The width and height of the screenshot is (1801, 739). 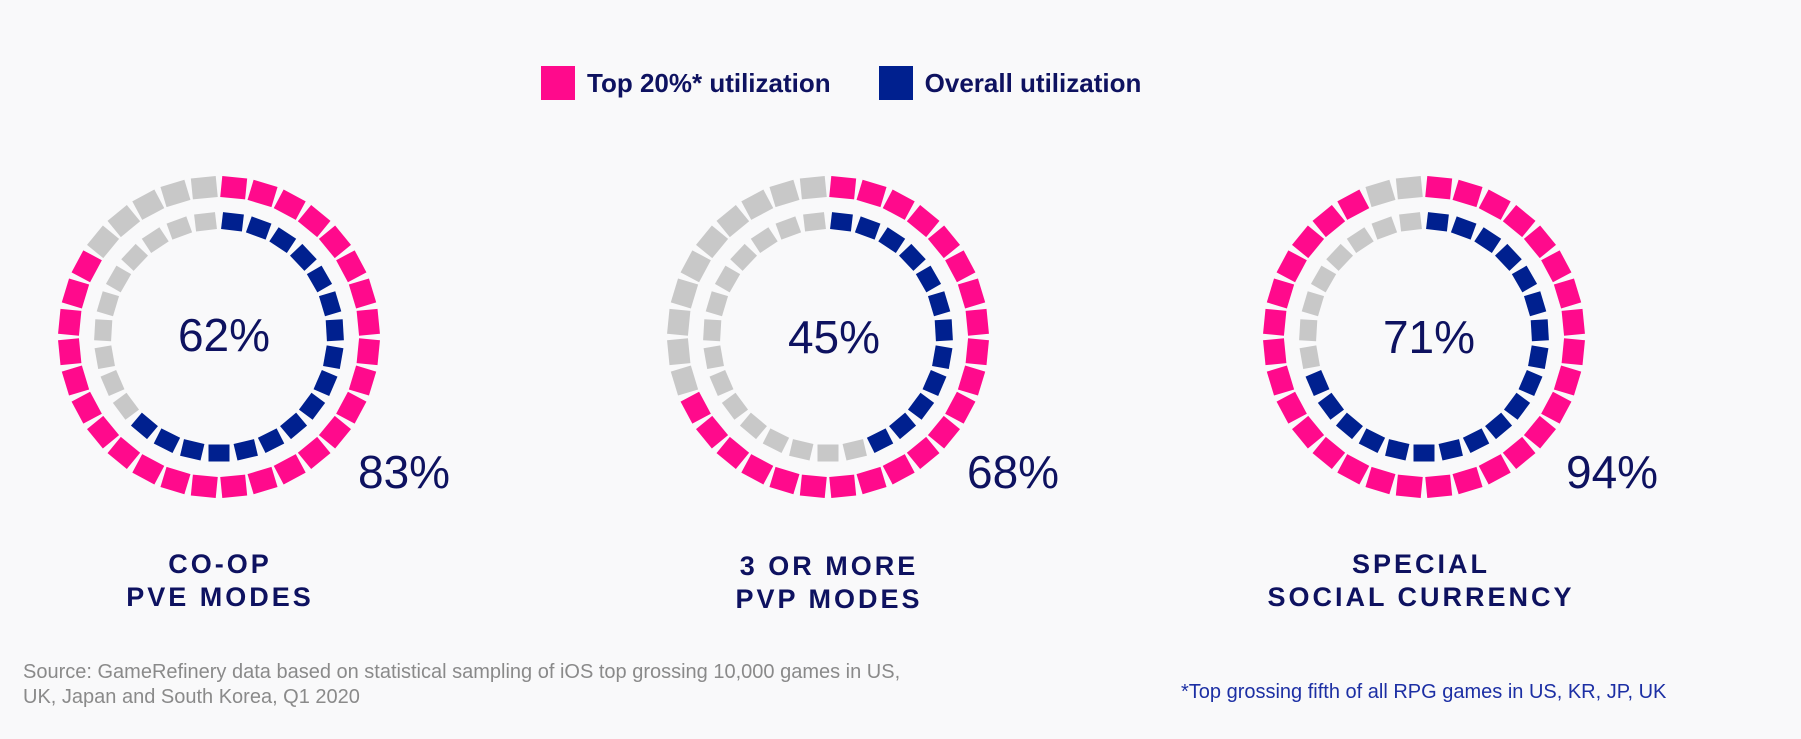 What do you see at coordinates (1421, 564) in the screenshot?
I see `chart-3-label-line1: SPECIAL` at bounding box center [1421, 564].